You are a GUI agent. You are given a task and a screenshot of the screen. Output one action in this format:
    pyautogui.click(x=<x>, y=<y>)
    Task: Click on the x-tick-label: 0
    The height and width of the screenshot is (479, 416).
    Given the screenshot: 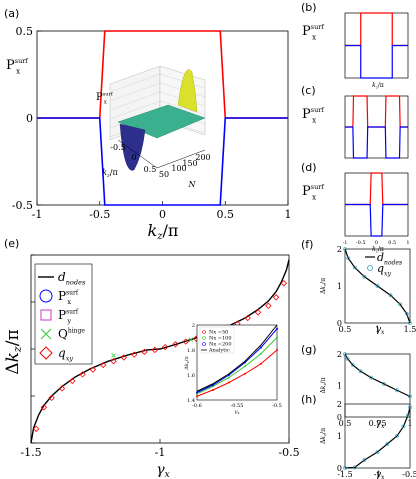 What is the action you would take?
    pyautogui.click(x=376, y=243)
    